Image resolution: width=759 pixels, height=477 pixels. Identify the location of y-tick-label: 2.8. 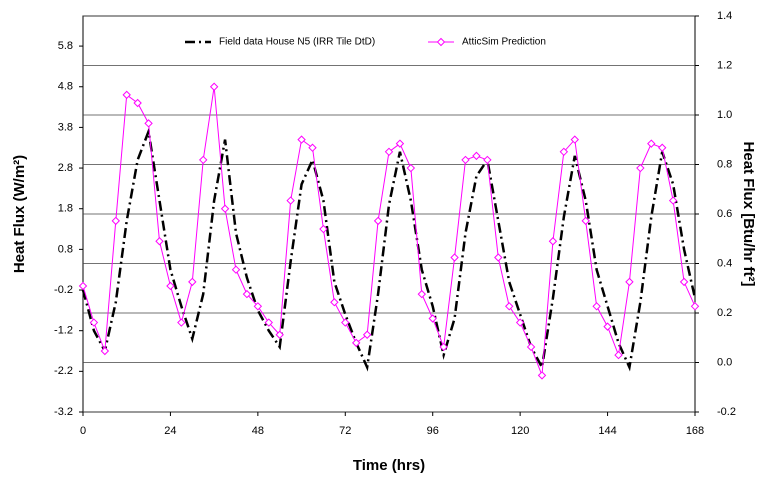
(65, 168).